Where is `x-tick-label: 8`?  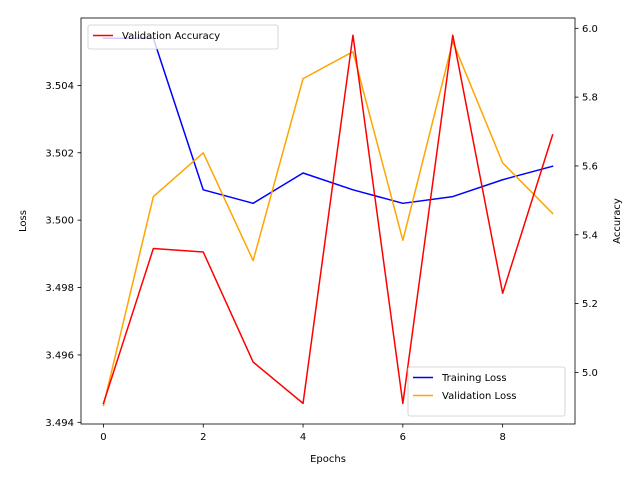 x-tick-label: 8 is located at coordinates (502, 437).